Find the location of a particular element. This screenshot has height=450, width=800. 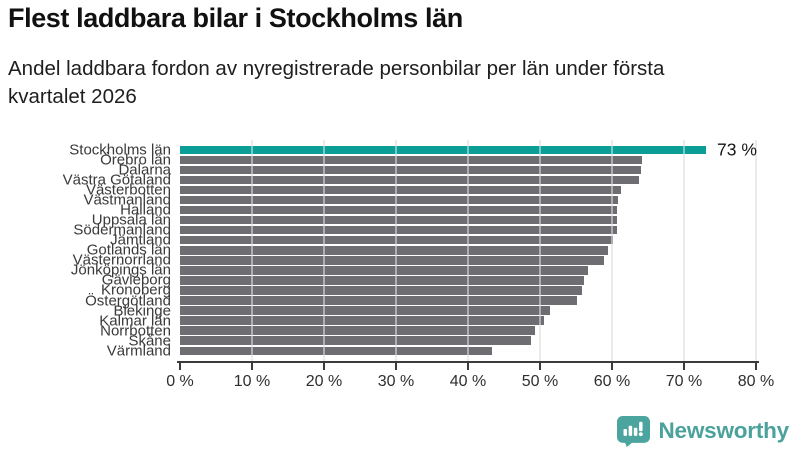

x-axis-tick-label: 30 % is located at coordinates (396, 381).